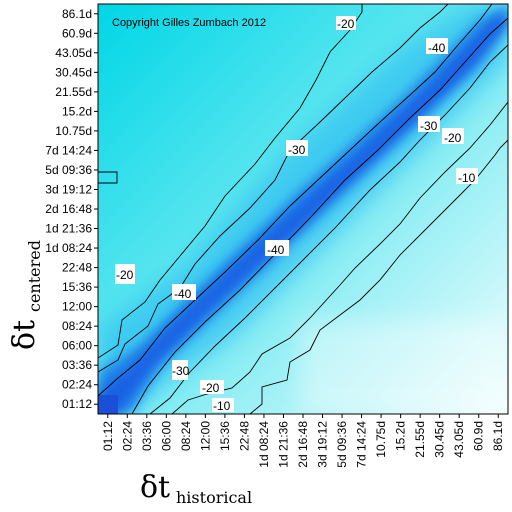 The height and width of the screenshot is (512, 512). I want to click on x-tick-label: 06:00, so click(166, 436).